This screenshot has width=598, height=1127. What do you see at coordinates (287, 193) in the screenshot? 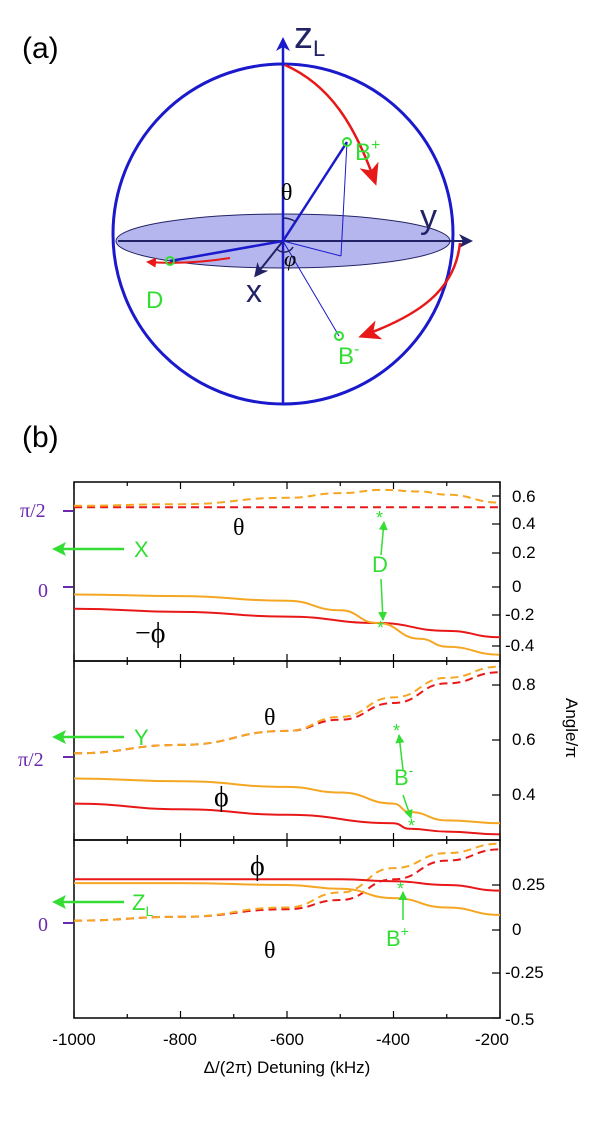
I see `theta-label: θ` at bounding box center [287, 193].